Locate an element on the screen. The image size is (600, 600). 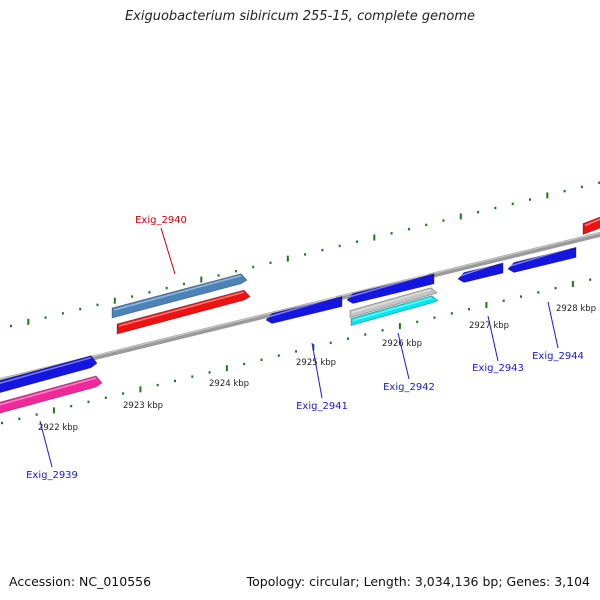
gene-exig-2942-gray is located at coordinates (393, 303).